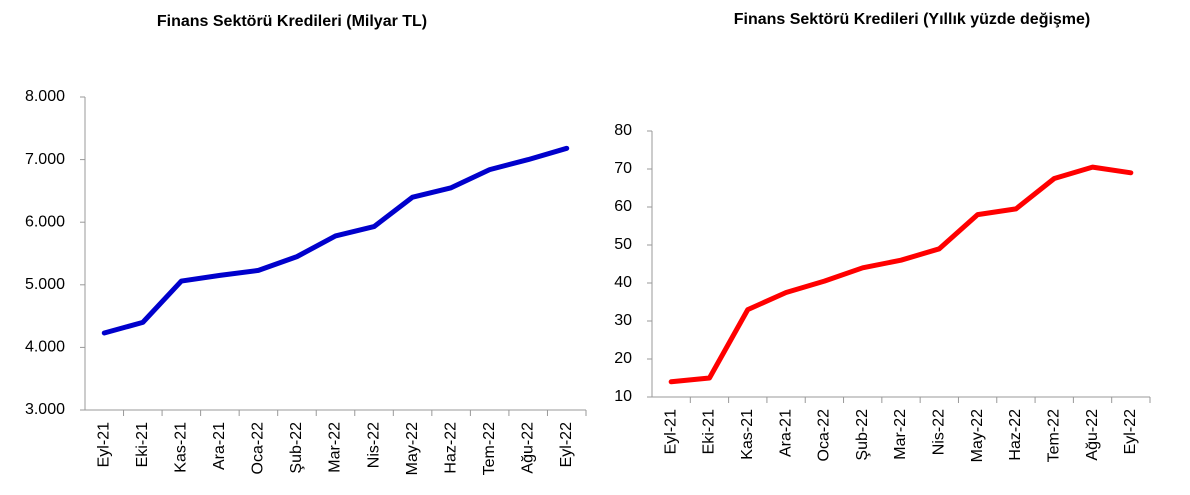 The image size is (1190, 495). I want to click on y-tick-label: 80, so click(623, 130).